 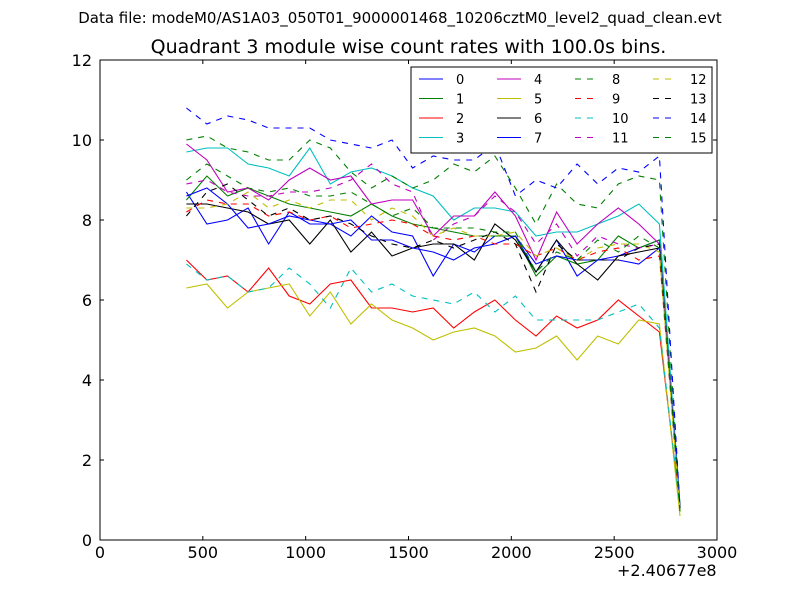 I want to click on legend-label-9: 9, so click(x=616, y=100).